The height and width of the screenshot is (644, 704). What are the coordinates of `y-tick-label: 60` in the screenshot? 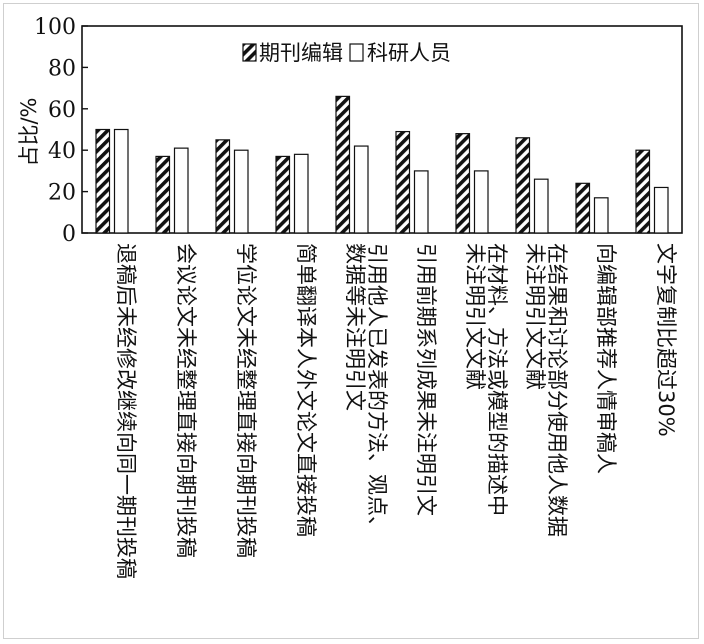 It's located at (62, 110).